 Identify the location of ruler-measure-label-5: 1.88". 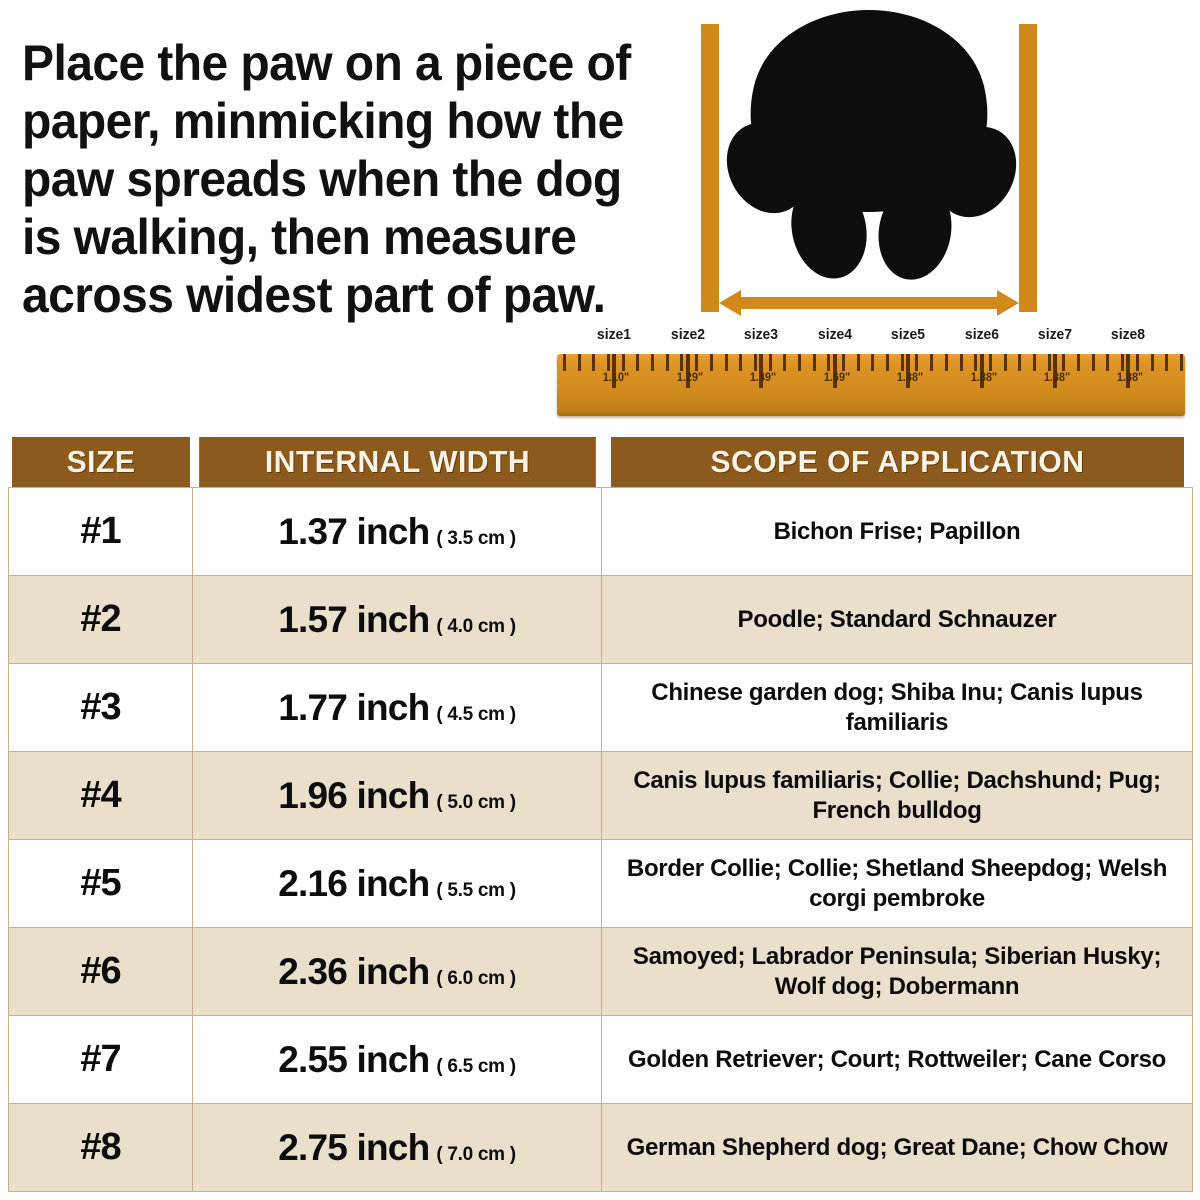
(910, 377).